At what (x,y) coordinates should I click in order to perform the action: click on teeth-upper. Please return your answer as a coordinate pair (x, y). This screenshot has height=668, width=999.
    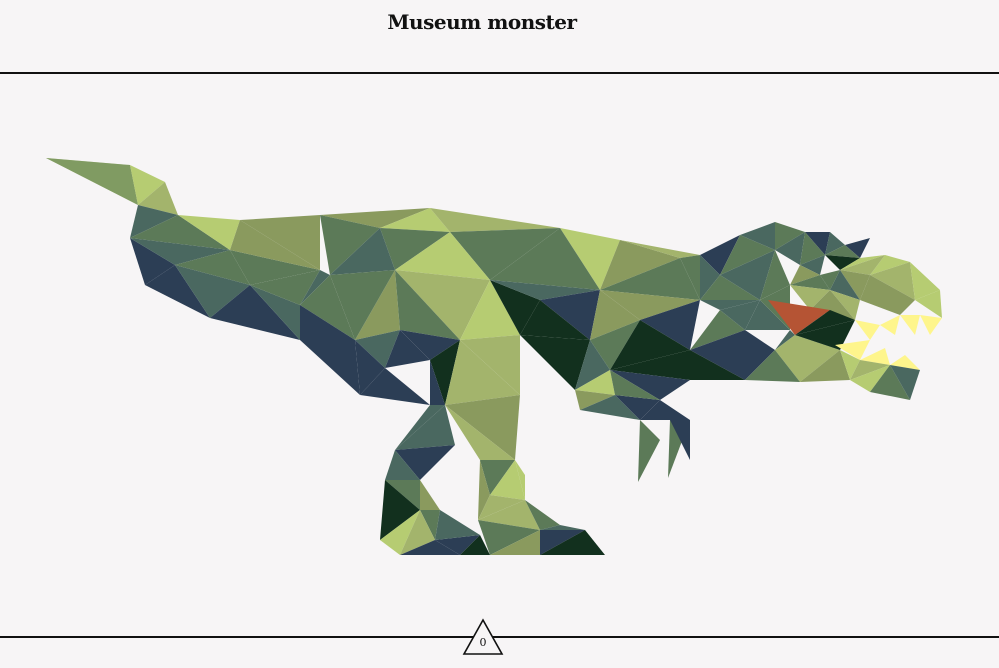
    Looking at the image, I should click on (867, 330).